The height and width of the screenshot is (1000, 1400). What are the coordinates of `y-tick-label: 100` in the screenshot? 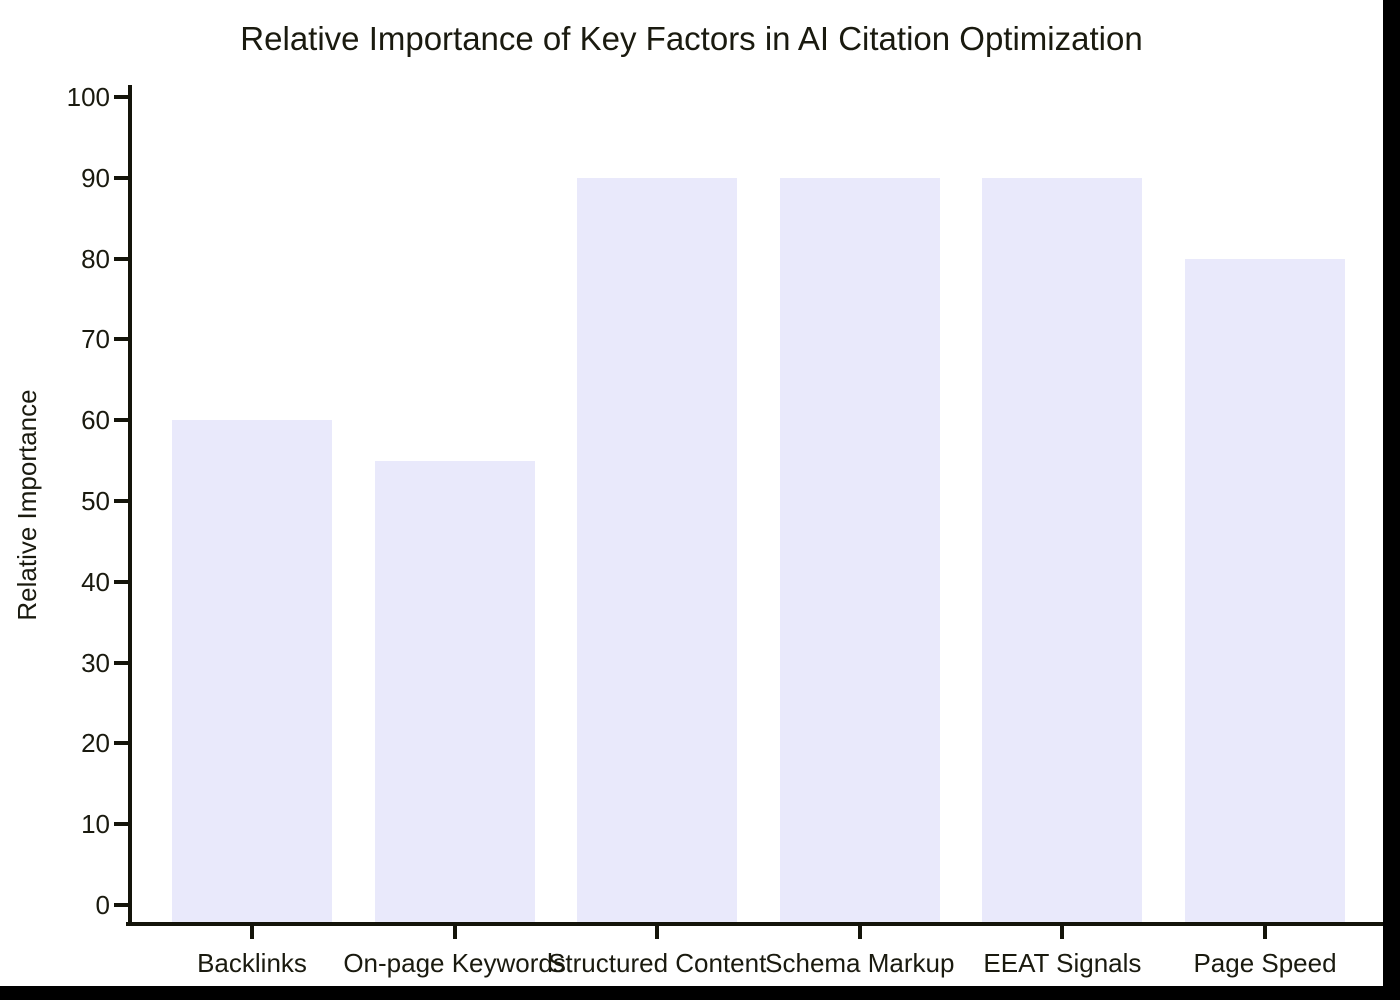 It's located at (88, 97).